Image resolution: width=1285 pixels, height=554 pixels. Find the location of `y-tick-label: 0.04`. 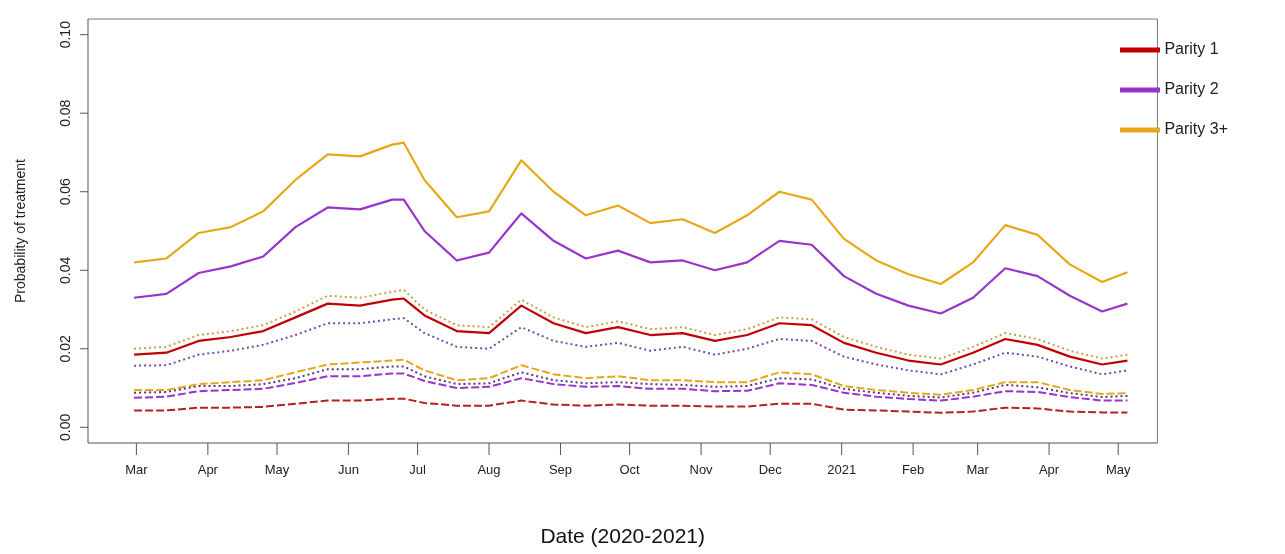

y-tick-label: 0.04 is located at coordinates (65, 270).